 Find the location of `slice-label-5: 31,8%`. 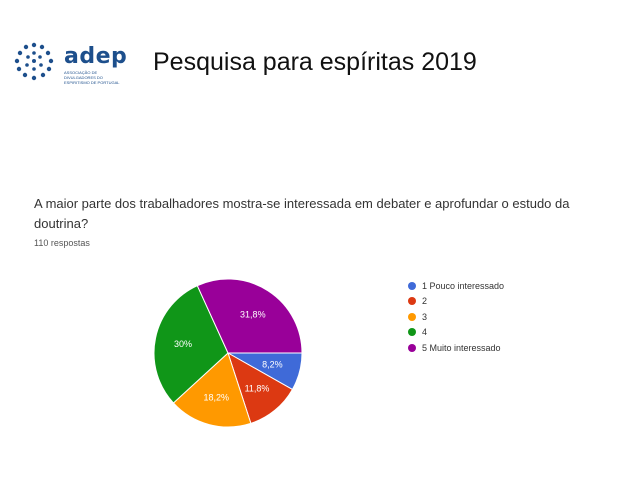

slice-label-5: 31,8% is located at coordinates (253, 314).